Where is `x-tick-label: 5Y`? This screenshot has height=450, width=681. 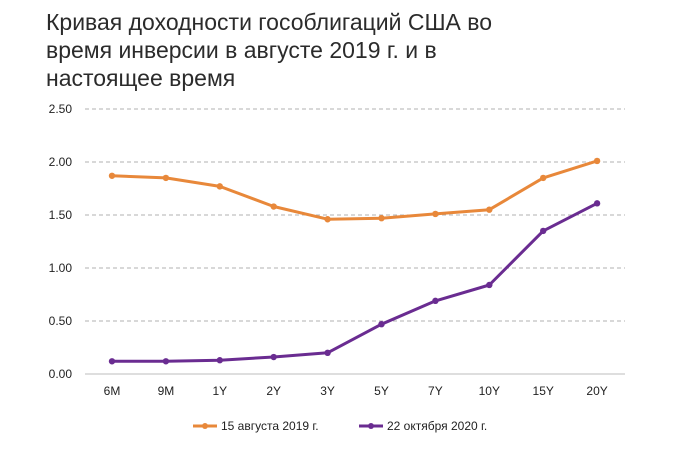
x-tick-label: 5Y is located at coordinates (381, 391).